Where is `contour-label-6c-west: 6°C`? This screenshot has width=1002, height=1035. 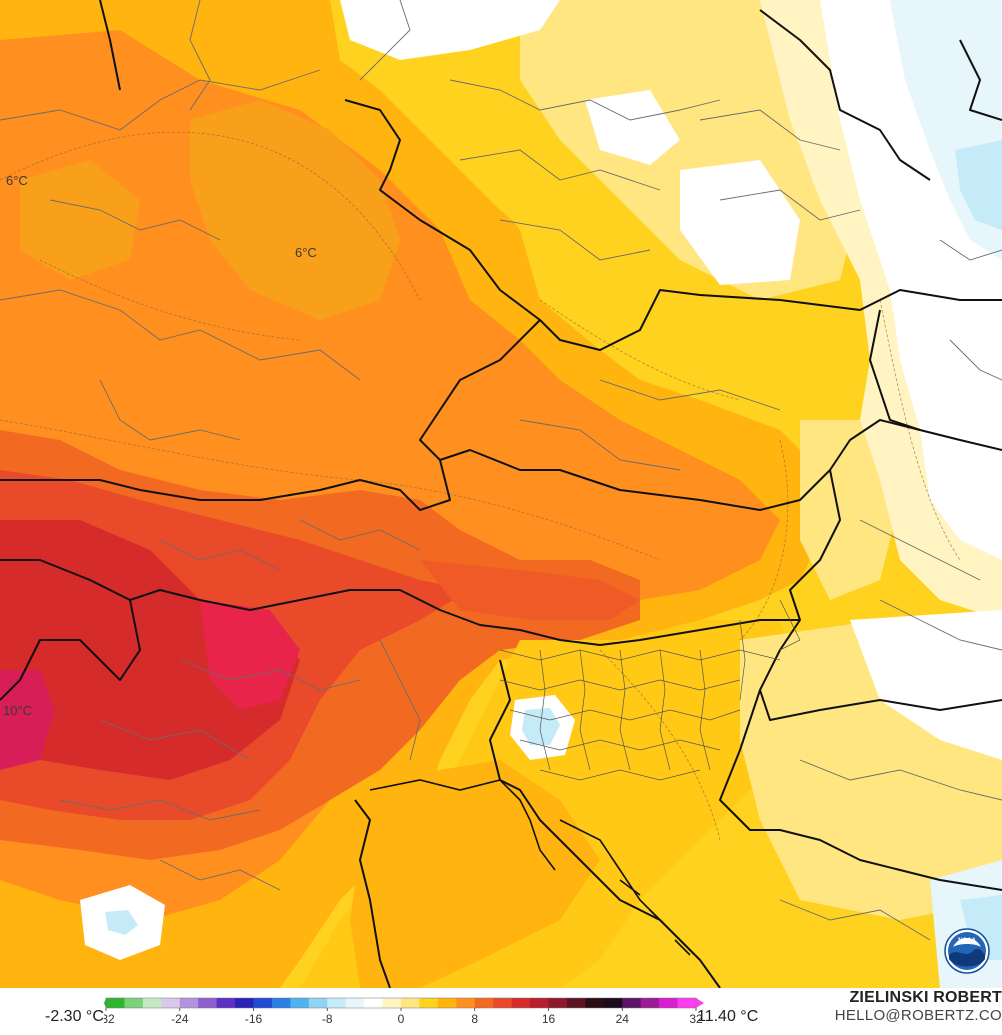
contour-label-6c-west: 6°C is located at coordinates (17, 180).